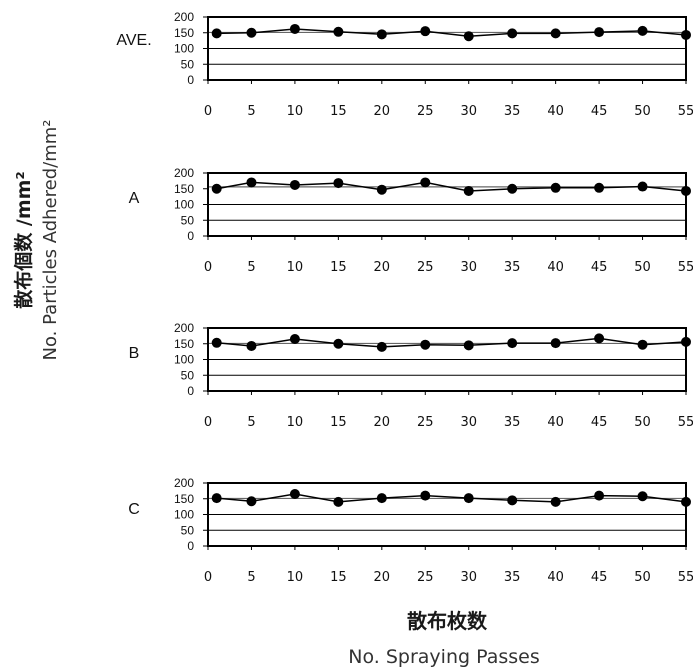 This screenshot has height=672, width=693. I want to click on panel-label: AVE., so click(133, 40).